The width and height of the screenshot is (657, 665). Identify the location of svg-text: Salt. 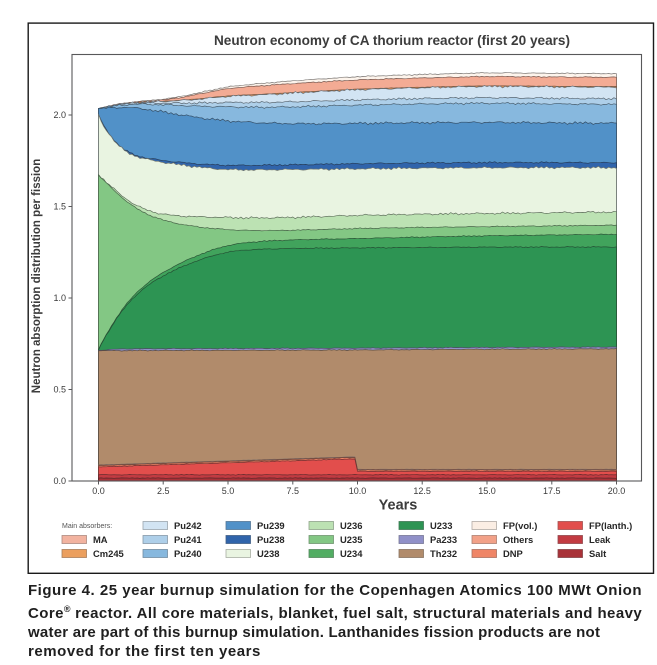
(597, 553).